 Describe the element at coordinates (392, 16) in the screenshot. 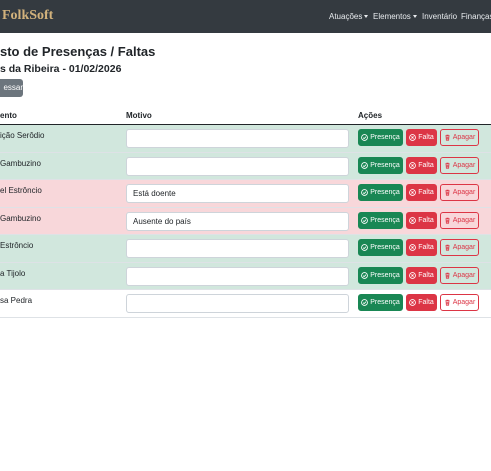

I see `nav-label: Elementos` at that location.